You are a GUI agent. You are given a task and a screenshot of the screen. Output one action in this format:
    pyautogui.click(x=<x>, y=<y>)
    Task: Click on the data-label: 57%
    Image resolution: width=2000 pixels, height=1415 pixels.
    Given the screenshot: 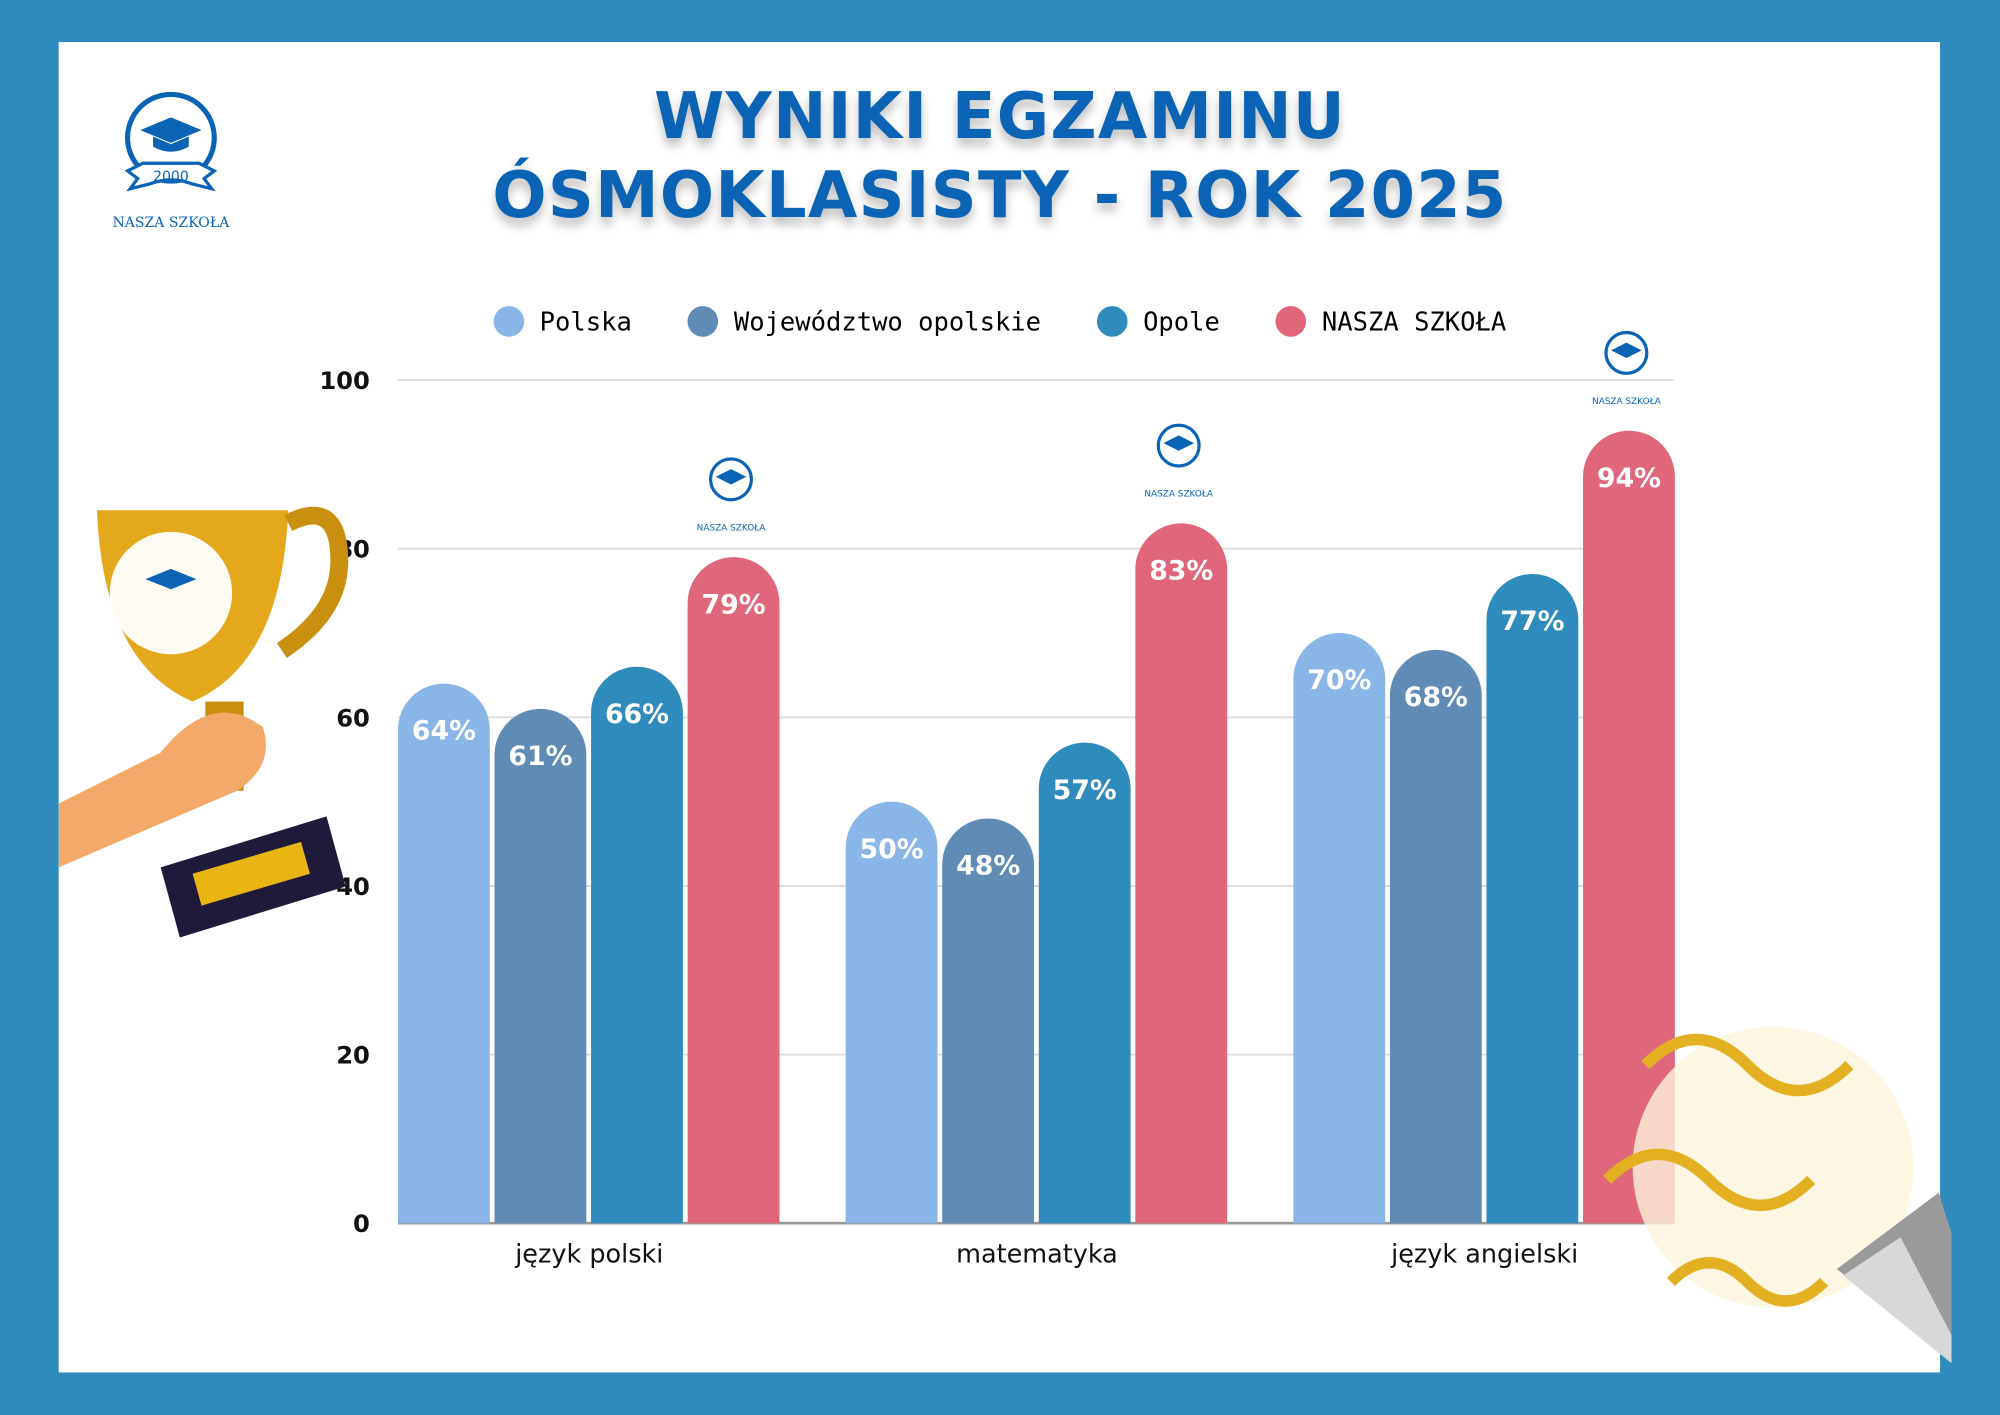 What is the action you would take?
    pyautogui.click(x=1085, y=790)
    